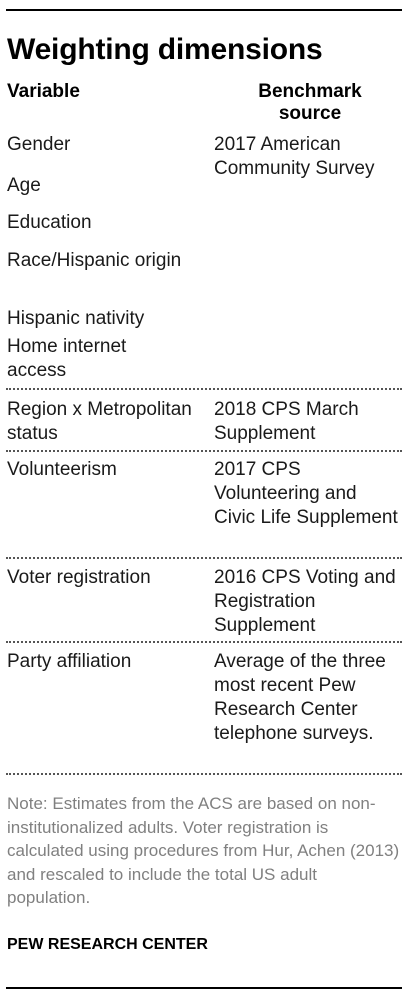 Image resolution: width=408 pixels, height=1000 pixels. I want to click on variable-cell: Race/Hispanic origin, so click(94, 260).